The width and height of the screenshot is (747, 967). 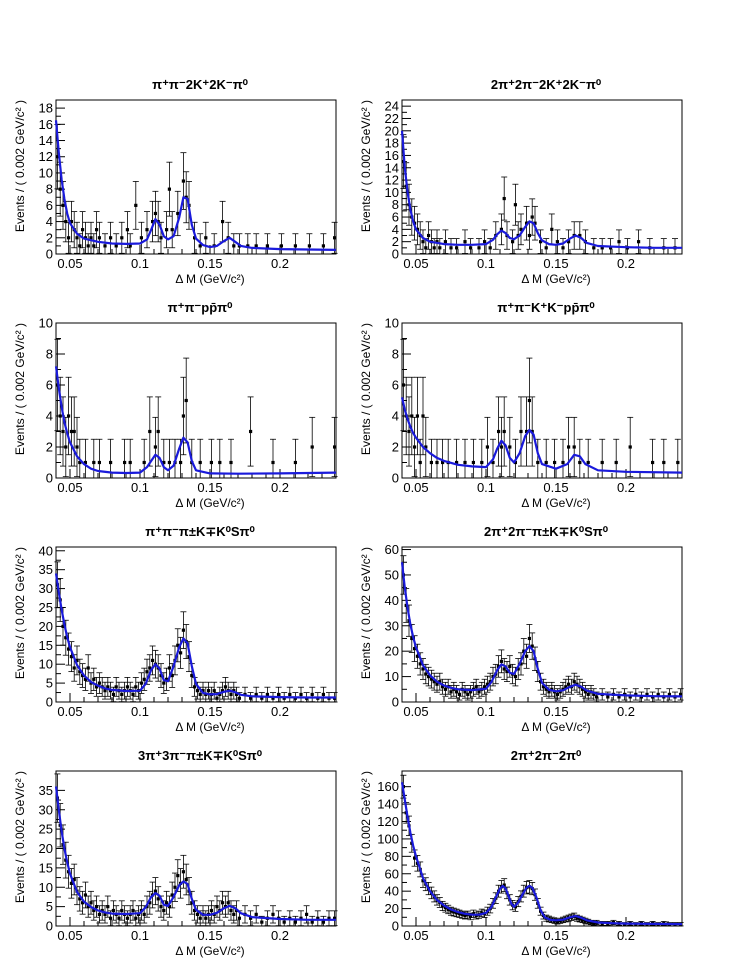 What do you see at coordinates (46, 887) in the screenshot?
I see `y-tick-label: 10` at bounding box center [46, 887].